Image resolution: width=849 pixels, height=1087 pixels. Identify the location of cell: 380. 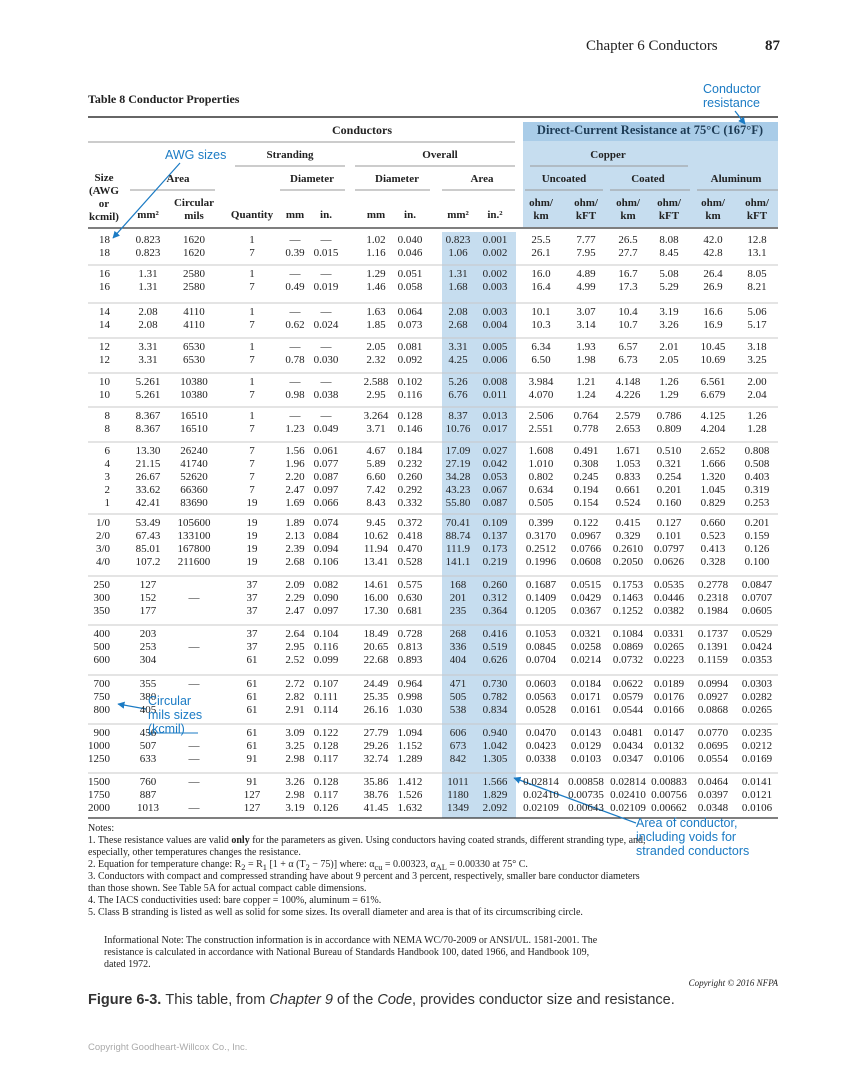
(148, 697).